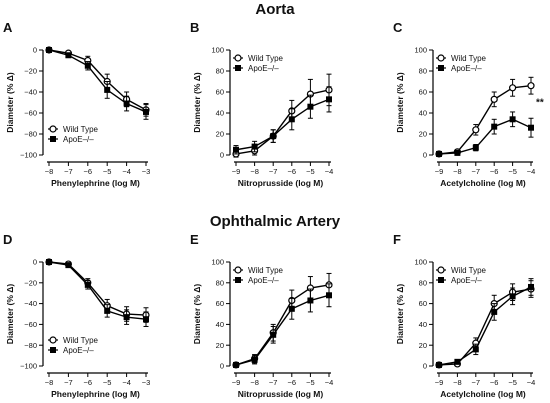 This screenshot has height=403, width=550. What do you see at coordinates (281, 394) in the screenshot?
I see `x-axis-title: Nitroprusside (log M)` at bounding box center [281, 394].